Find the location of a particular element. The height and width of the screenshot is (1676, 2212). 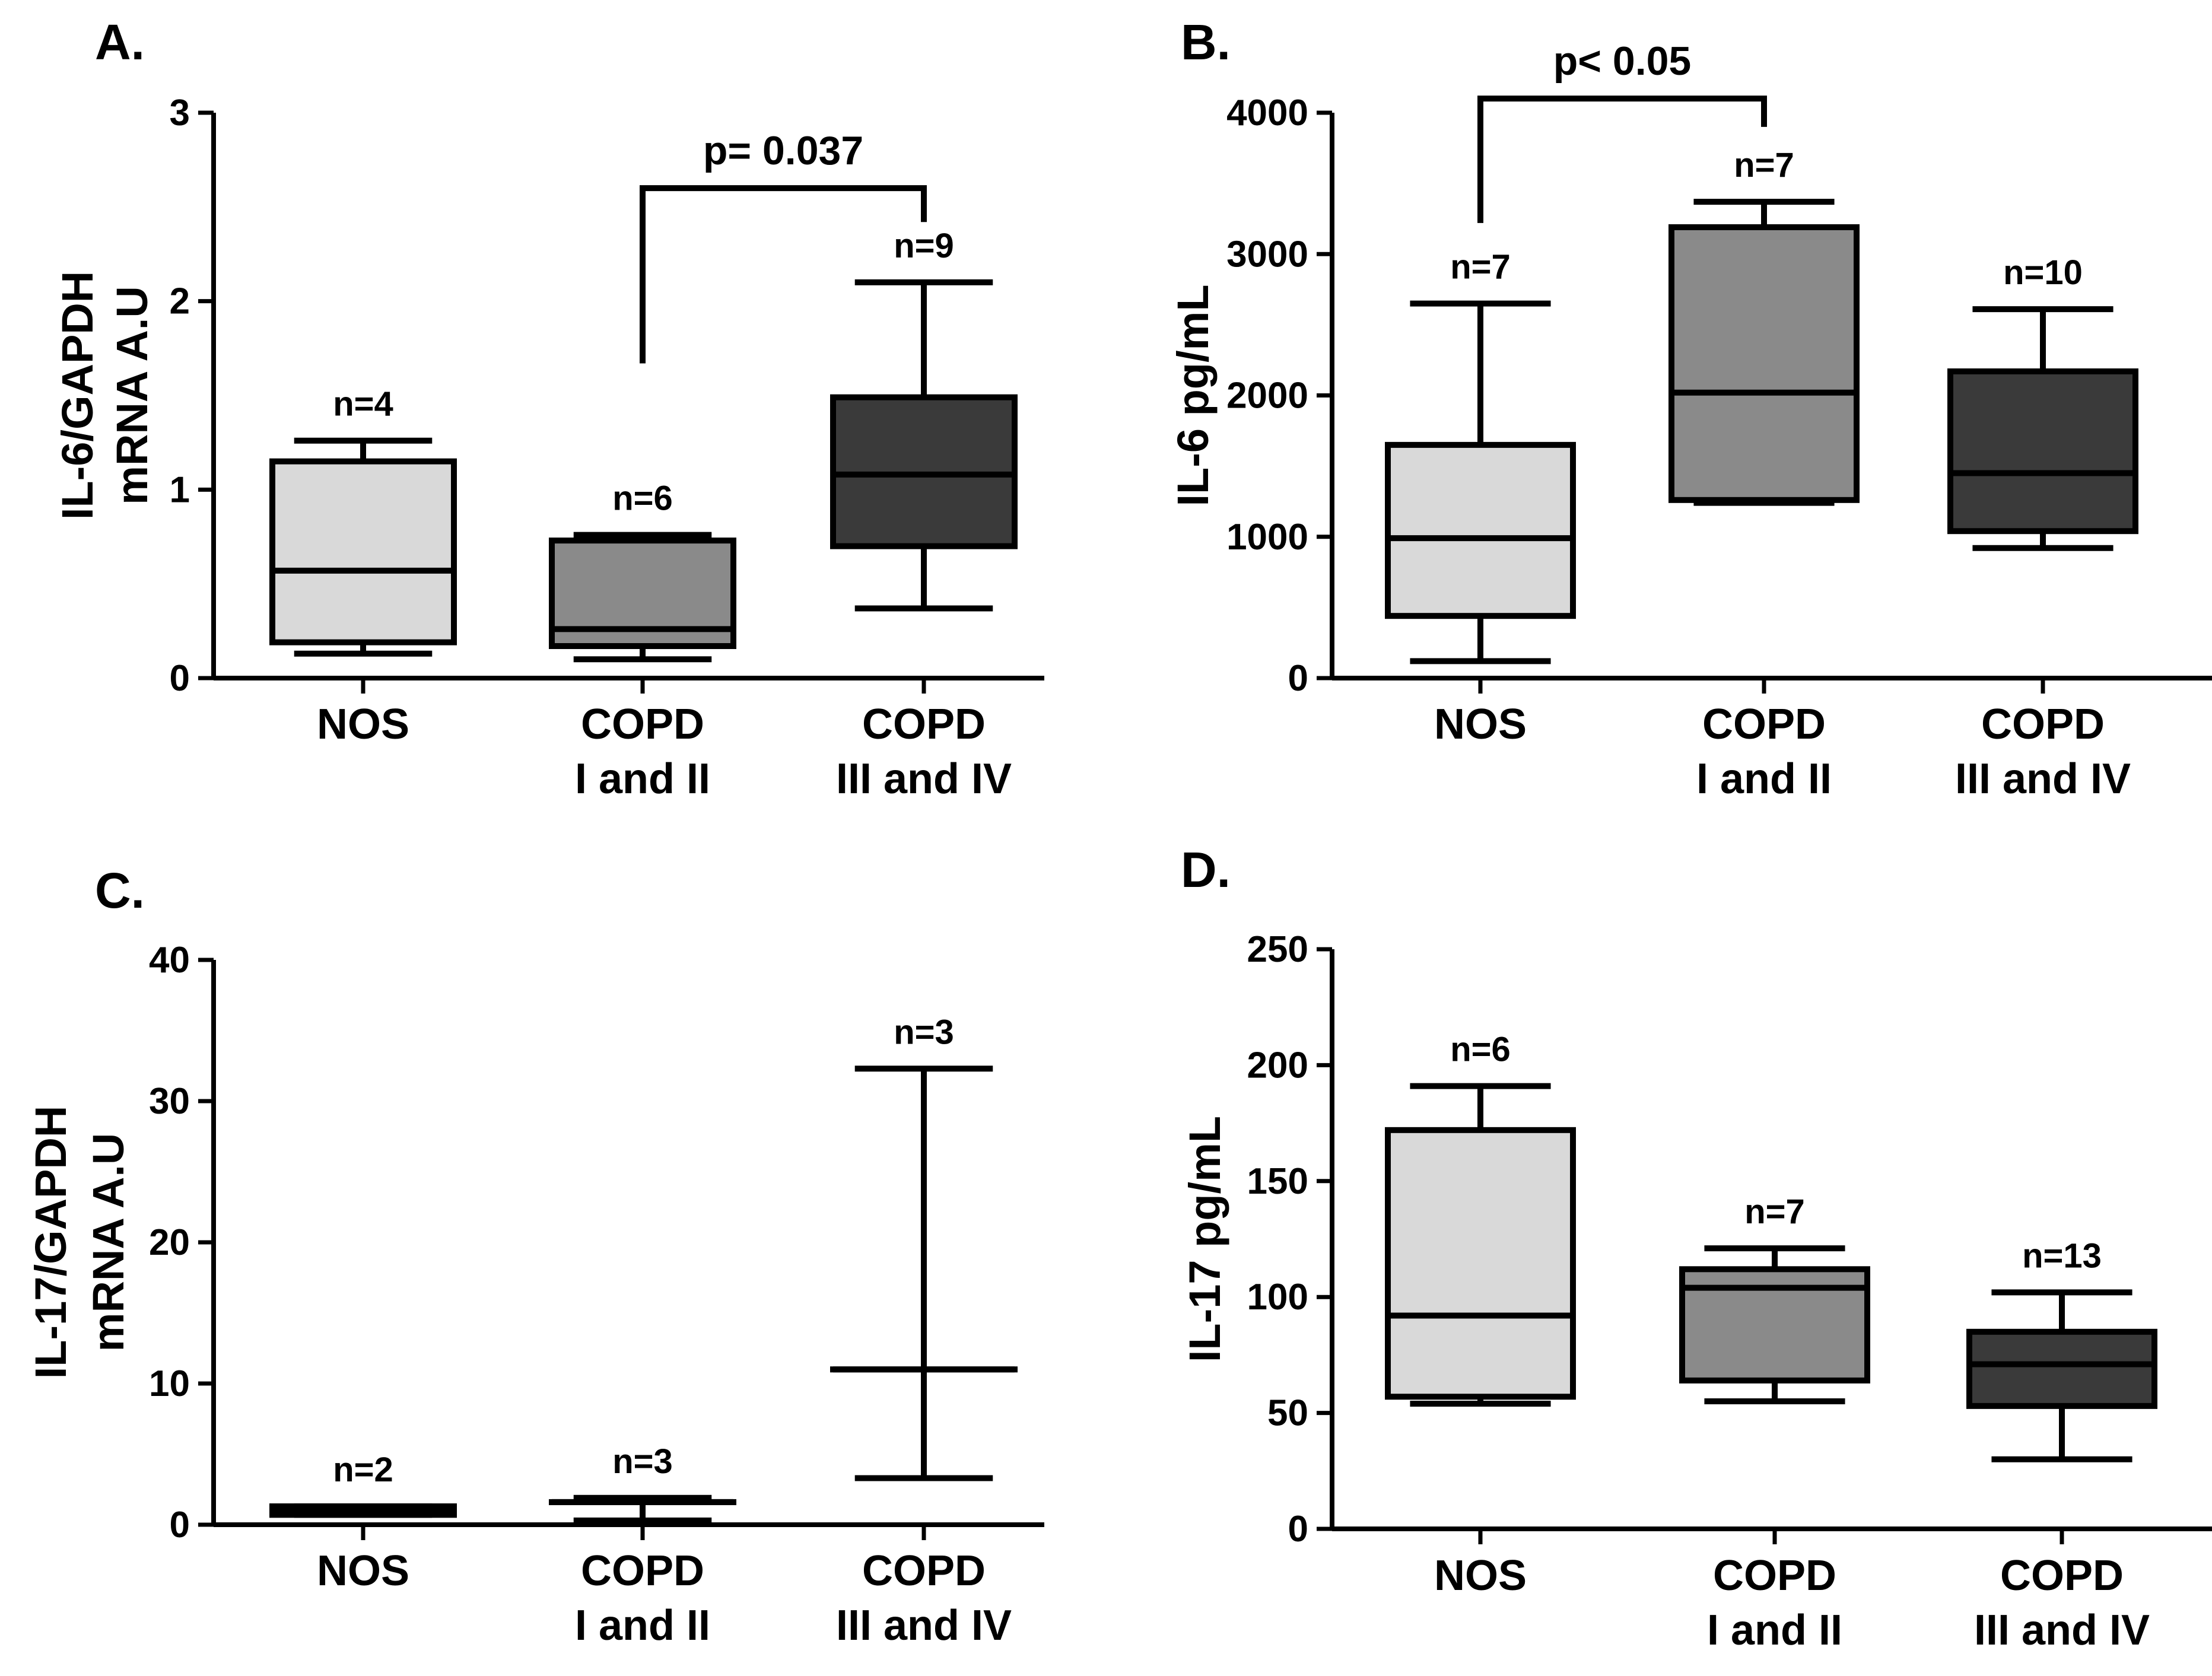

y-tick-label: 10 is located at coordinates (169, 1383).